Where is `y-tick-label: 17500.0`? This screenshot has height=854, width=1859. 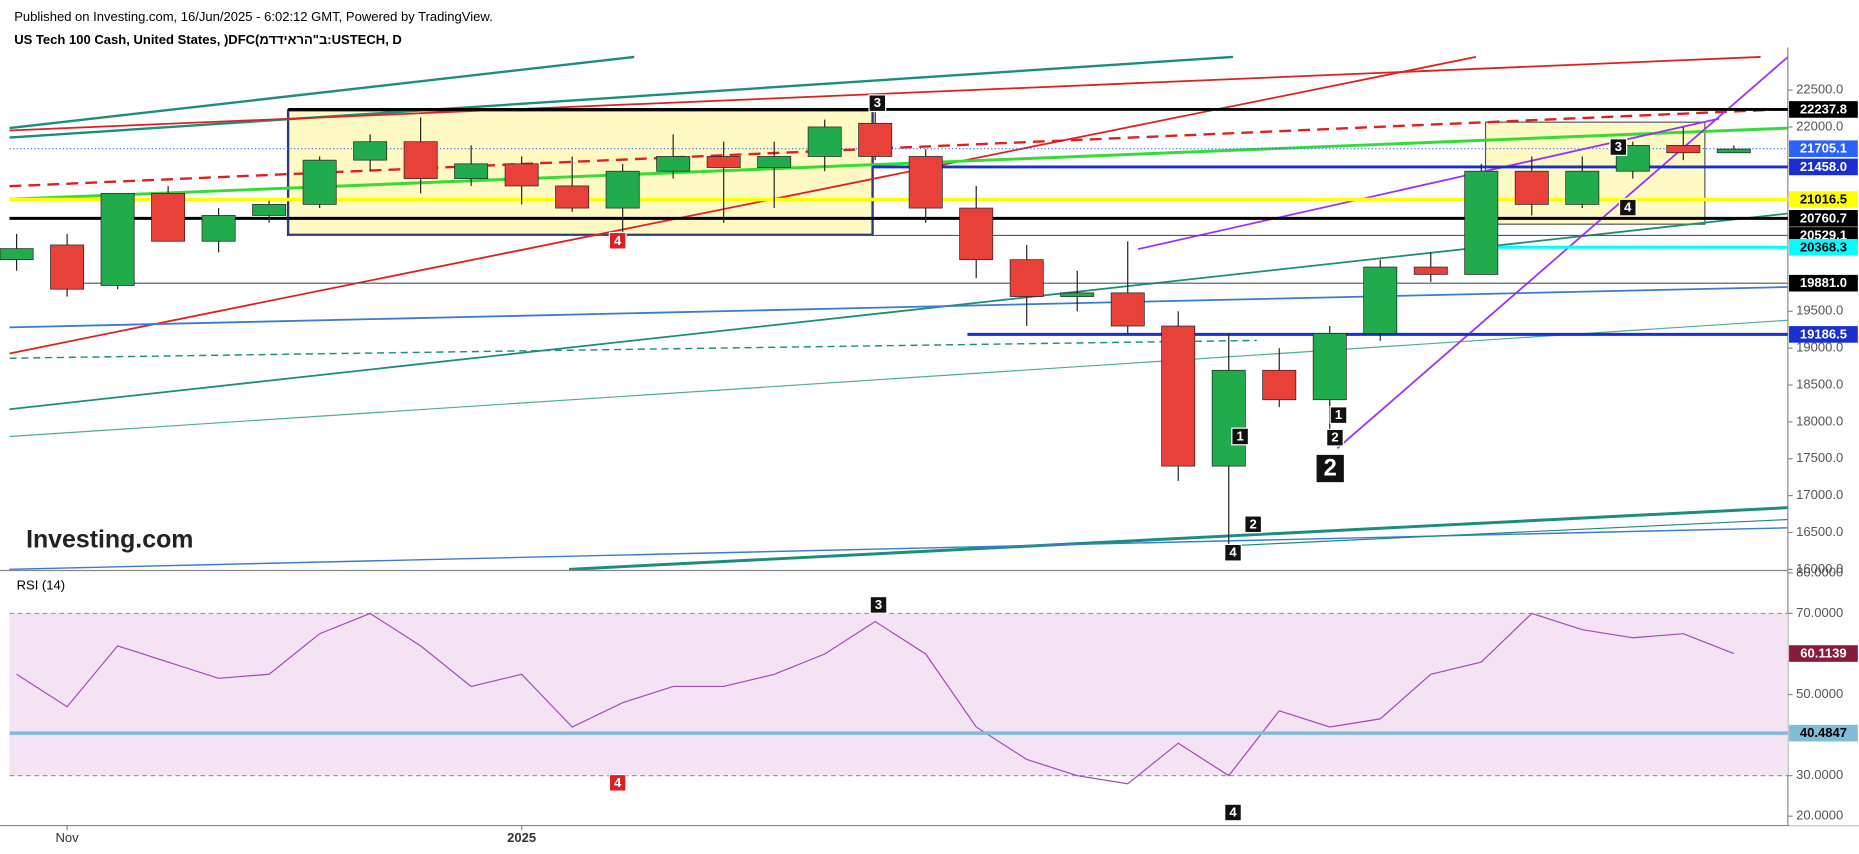 y-tick-label: 17500.0 is located at coordinates (1819, 457).